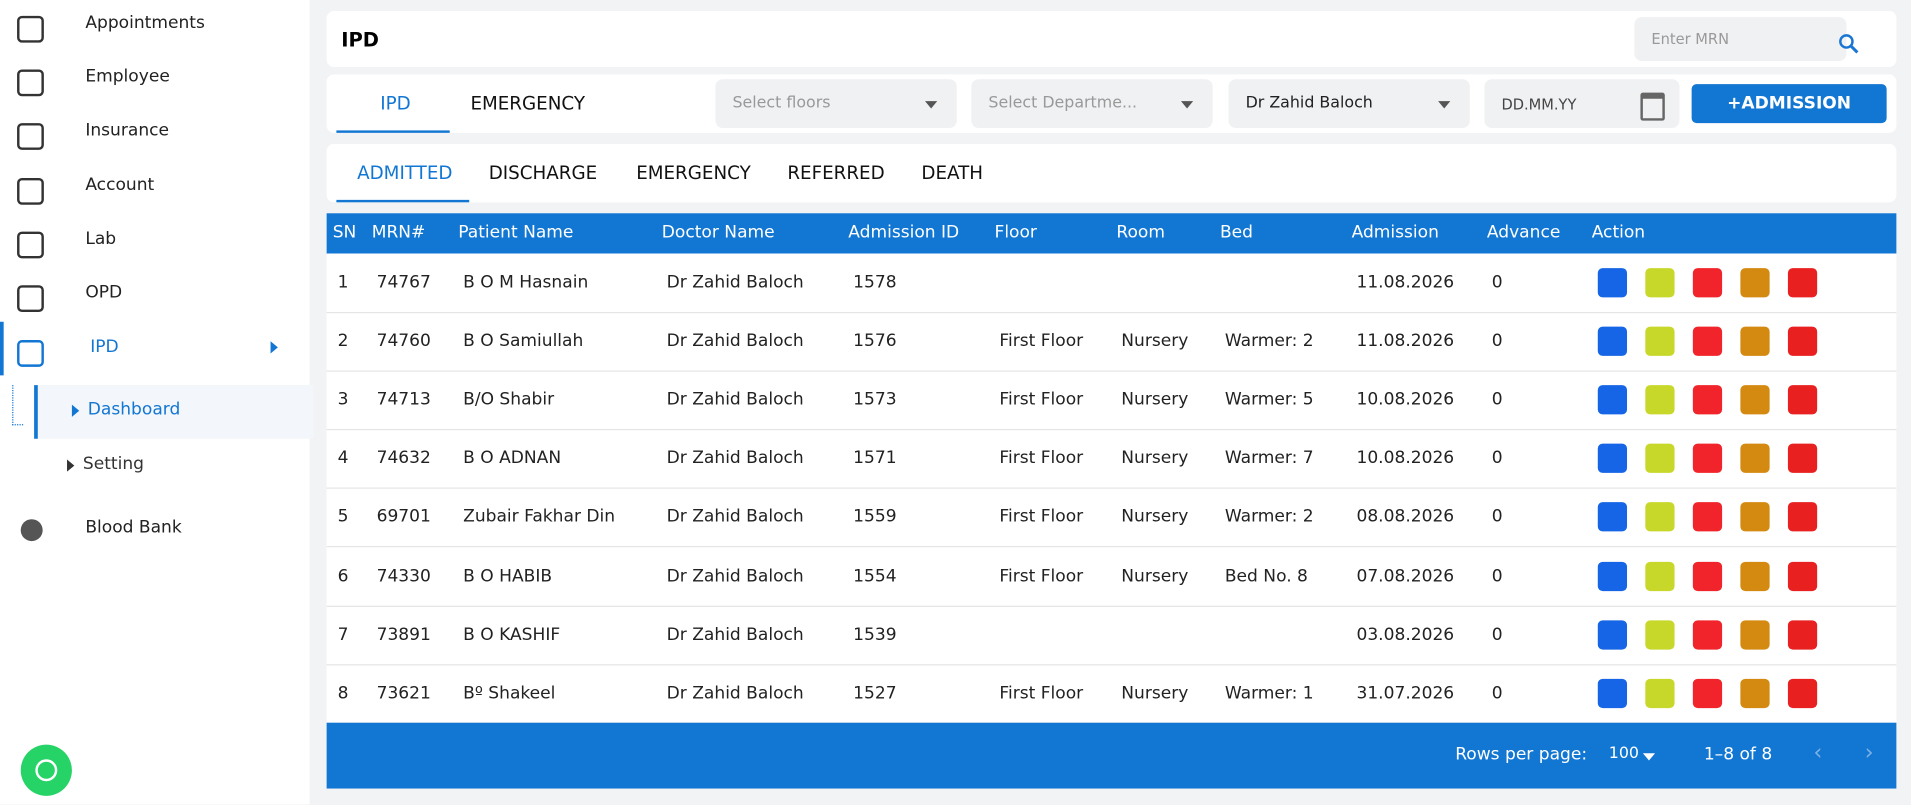 This screenshot has width=1911, height=805. What do you see at coordinates (1015, 233) in the screenshot?
I see `column-header: Floor` at bounding box center [1015, 233].